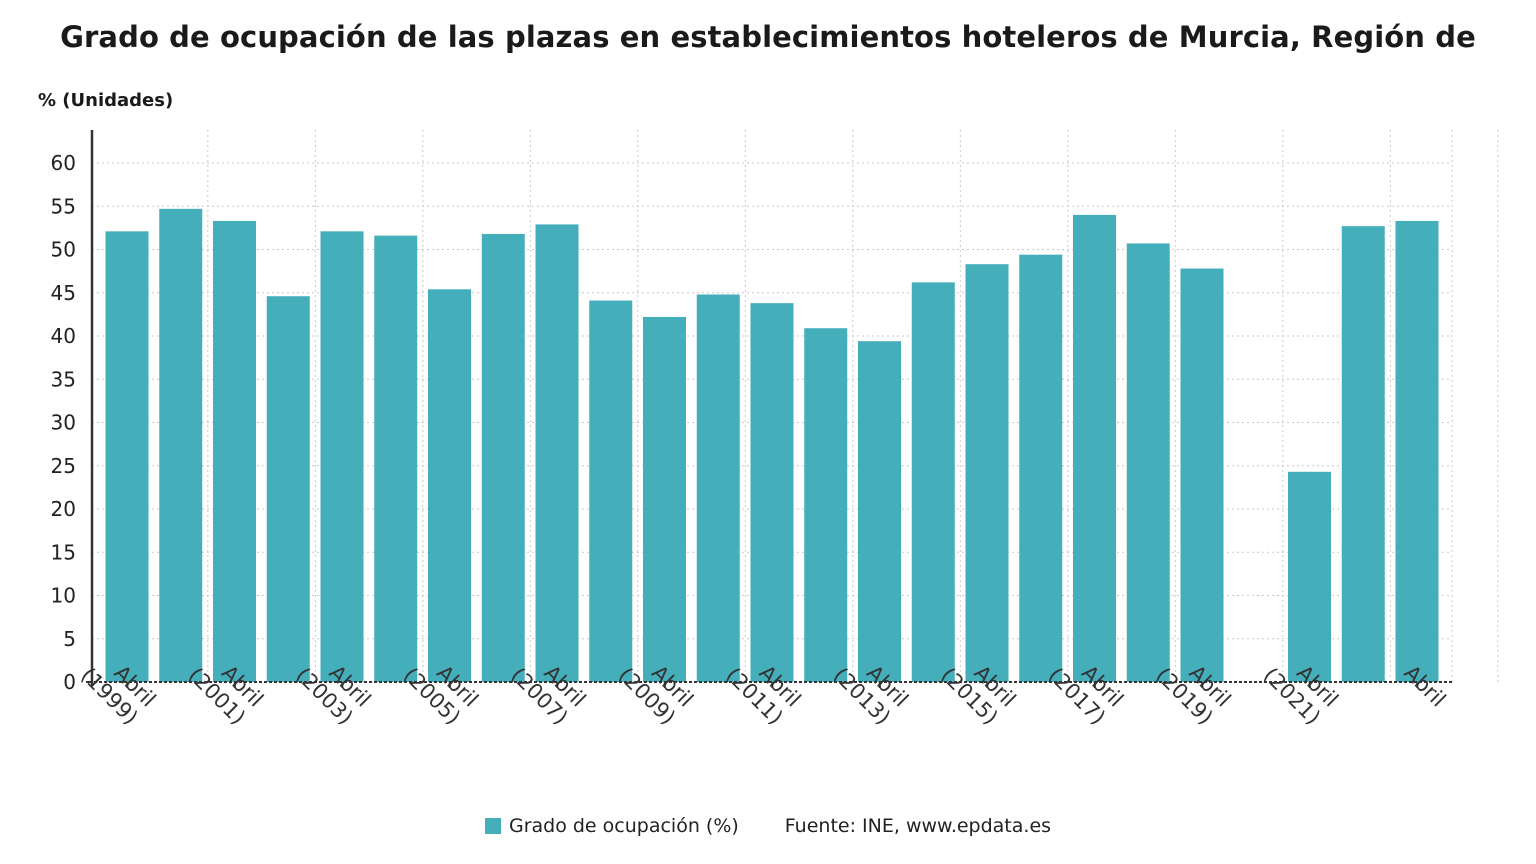 The width and height of the screenshot is (1536, 864). What do you see at coordinates (63, 423) in the screenshot?
I see `y-tick-label: 30` at bounding box center [63, 423].